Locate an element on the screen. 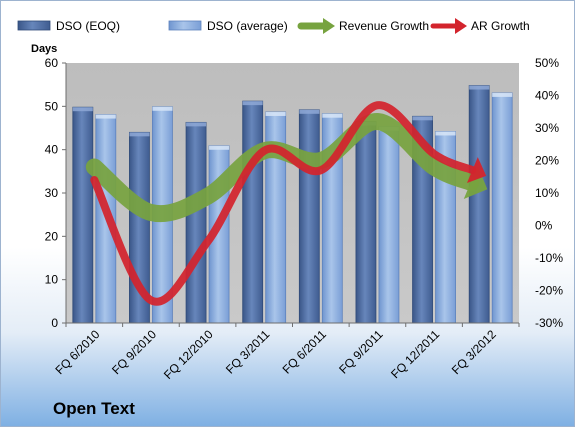  x-tick-label: FQ 12/2011 is located at coordinates (415, 354).